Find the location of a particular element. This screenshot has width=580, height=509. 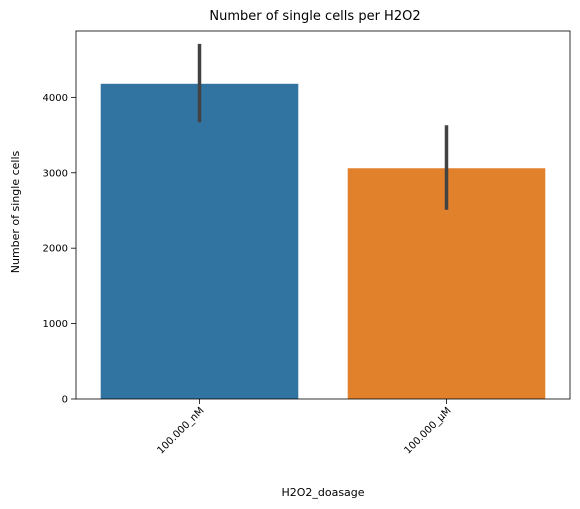

x-tick-label-0: 100.000_nM is located at coordinates (180, 430).